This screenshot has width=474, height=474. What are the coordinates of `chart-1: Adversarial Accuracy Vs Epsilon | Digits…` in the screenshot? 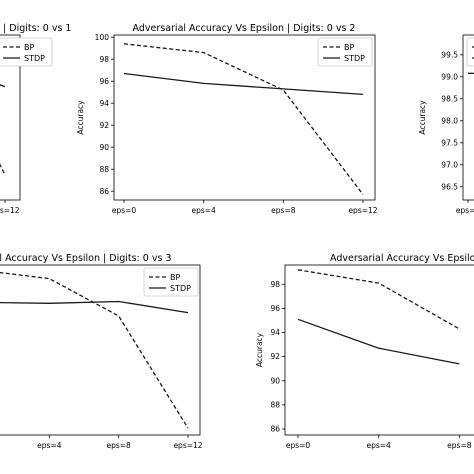 It's located at (35, 119).